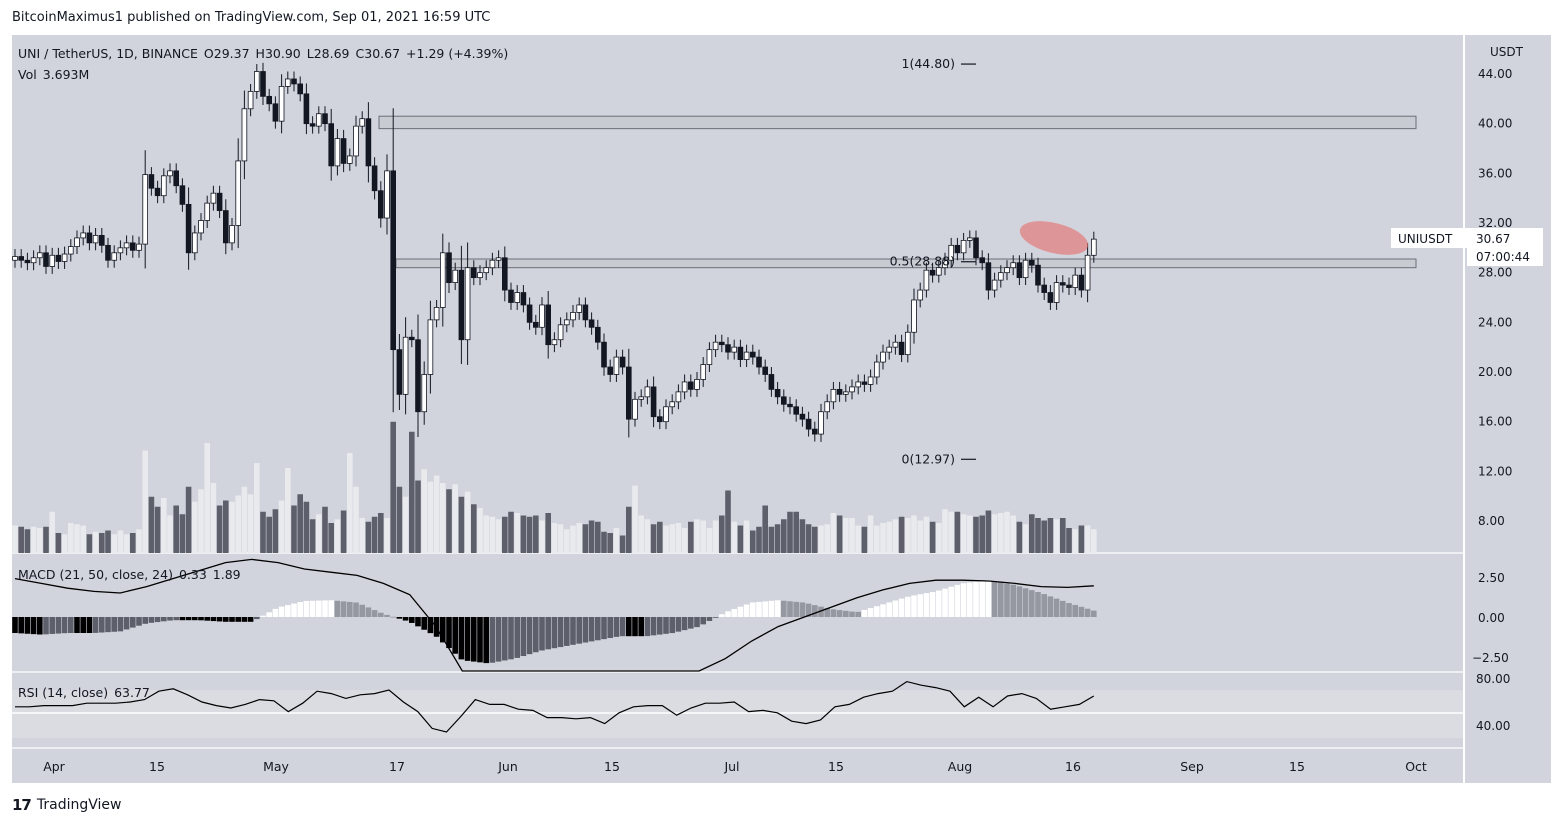  Describe the element at coordinates (1054, 238) in the screenshot. I see `rejection-highlight` at that location.